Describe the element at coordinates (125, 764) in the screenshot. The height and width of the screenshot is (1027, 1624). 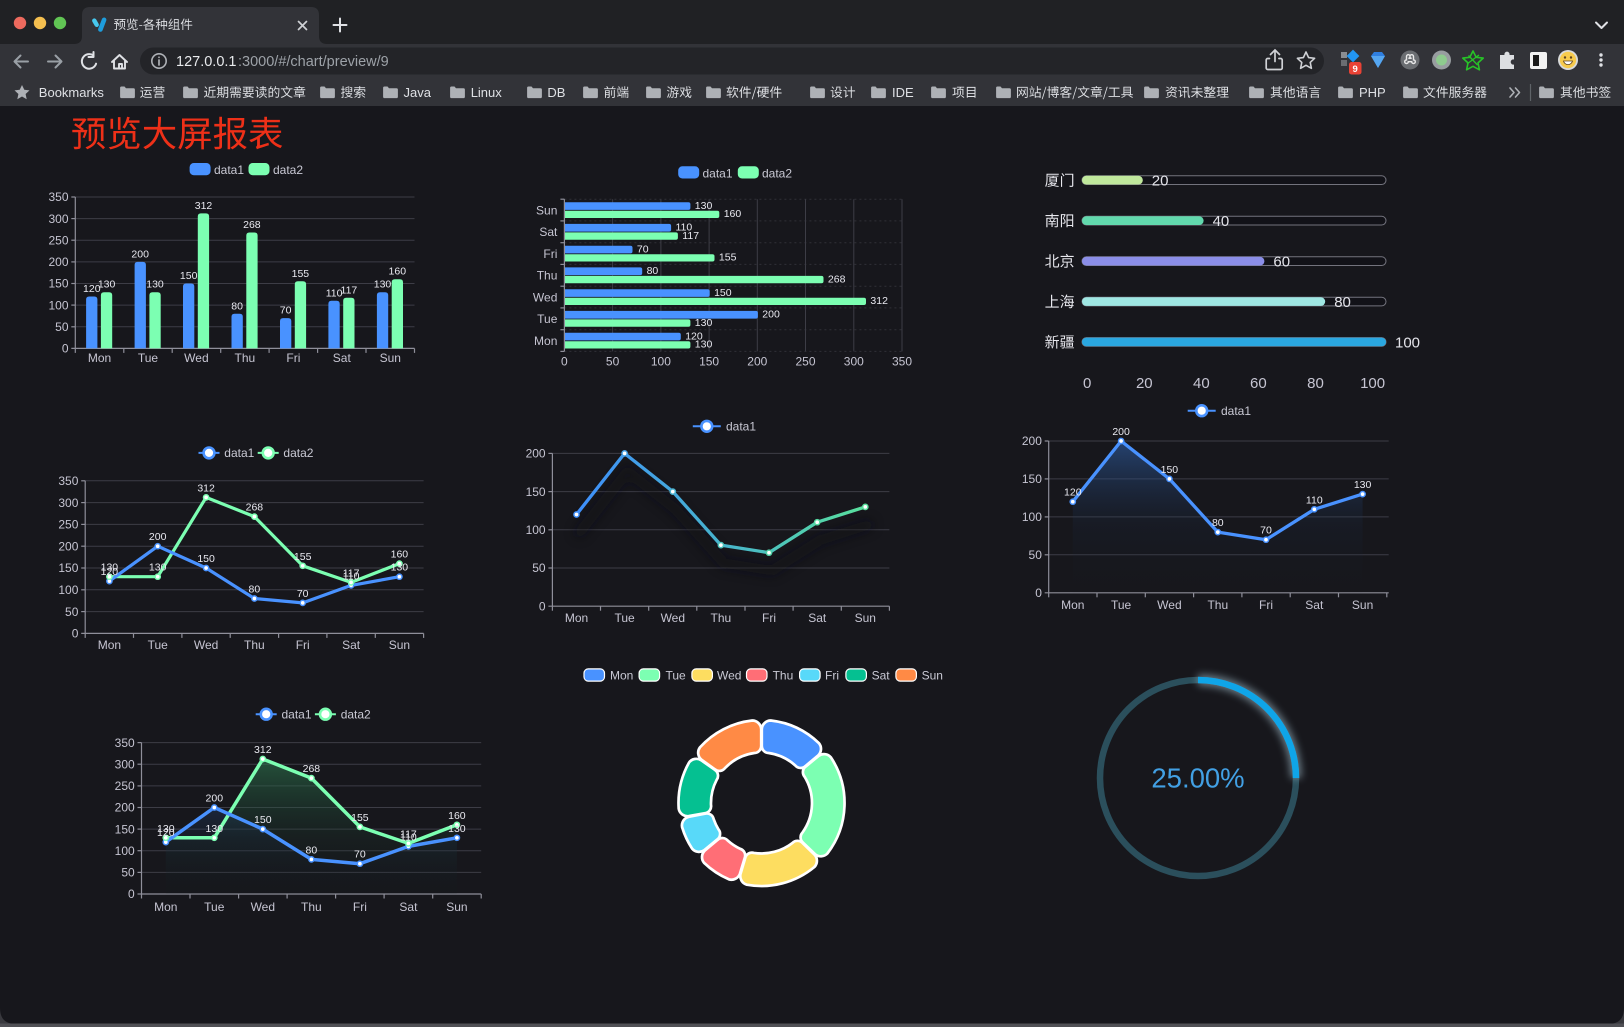
I see `svg-text: 300` at that location.